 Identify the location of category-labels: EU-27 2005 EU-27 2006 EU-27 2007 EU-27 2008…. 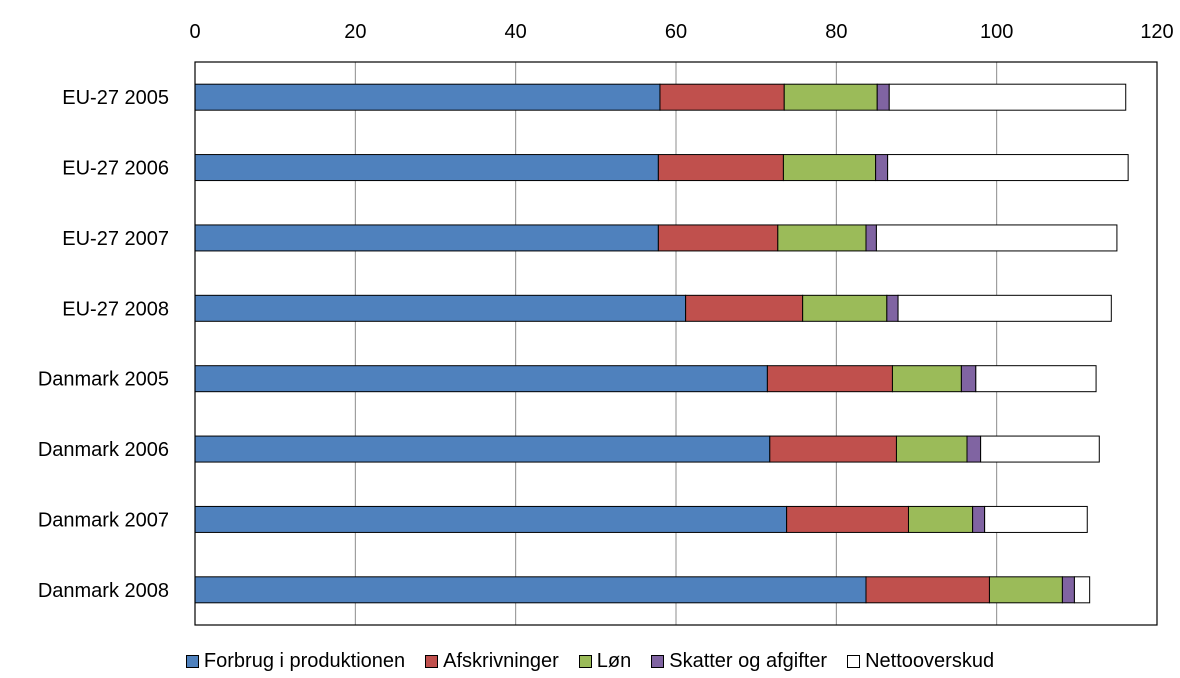
(103, 344).